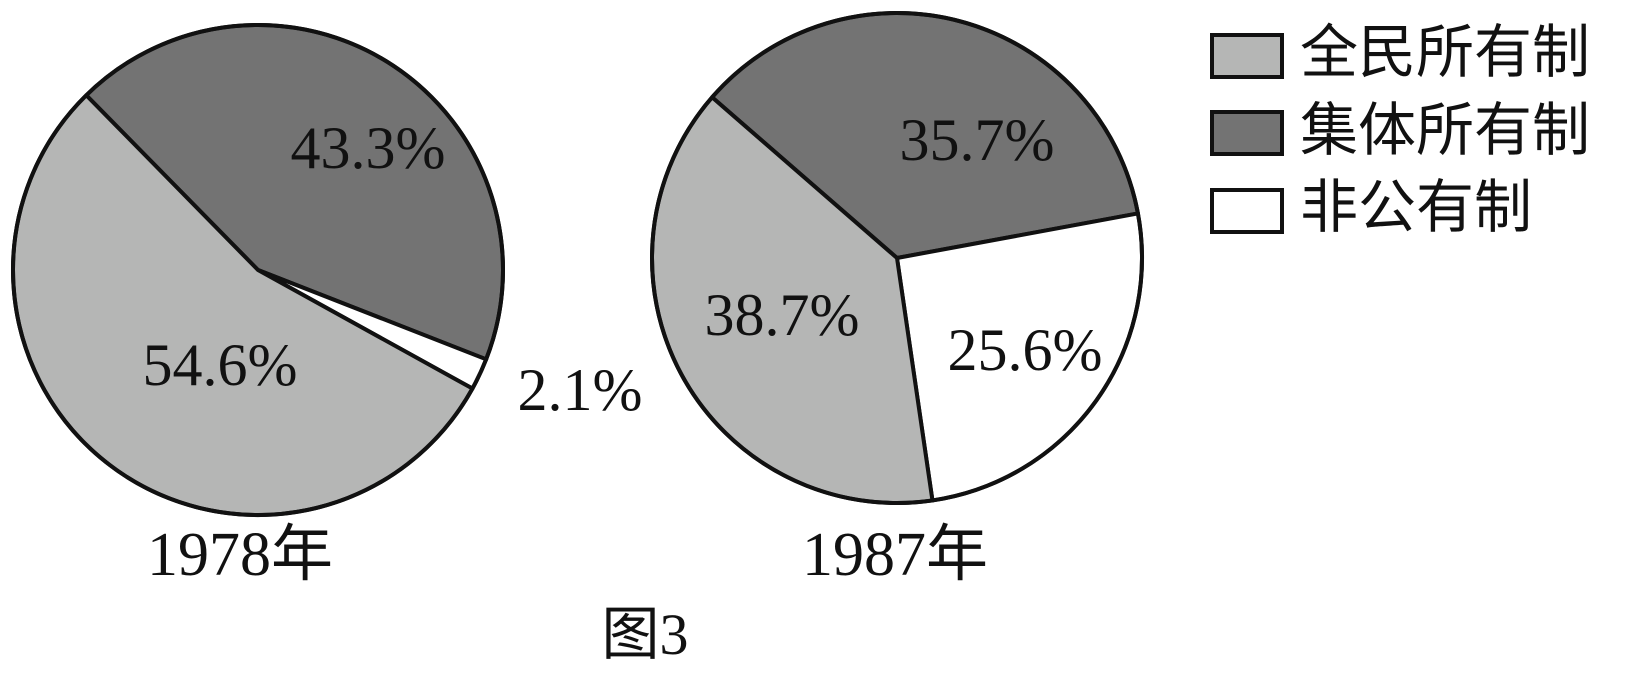 The height and width of the screenshot is (696, 1632). Describe the element at coordinates (1416, 207) in the screenshot. I see `legend-label-feigong: 非公有制` at that location.